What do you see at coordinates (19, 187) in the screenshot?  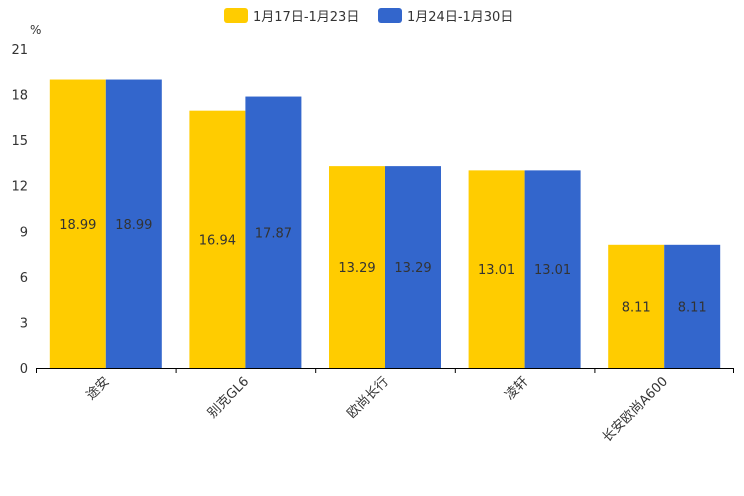 I see `y-tick-label: 12` at bounding box center [19, 187].